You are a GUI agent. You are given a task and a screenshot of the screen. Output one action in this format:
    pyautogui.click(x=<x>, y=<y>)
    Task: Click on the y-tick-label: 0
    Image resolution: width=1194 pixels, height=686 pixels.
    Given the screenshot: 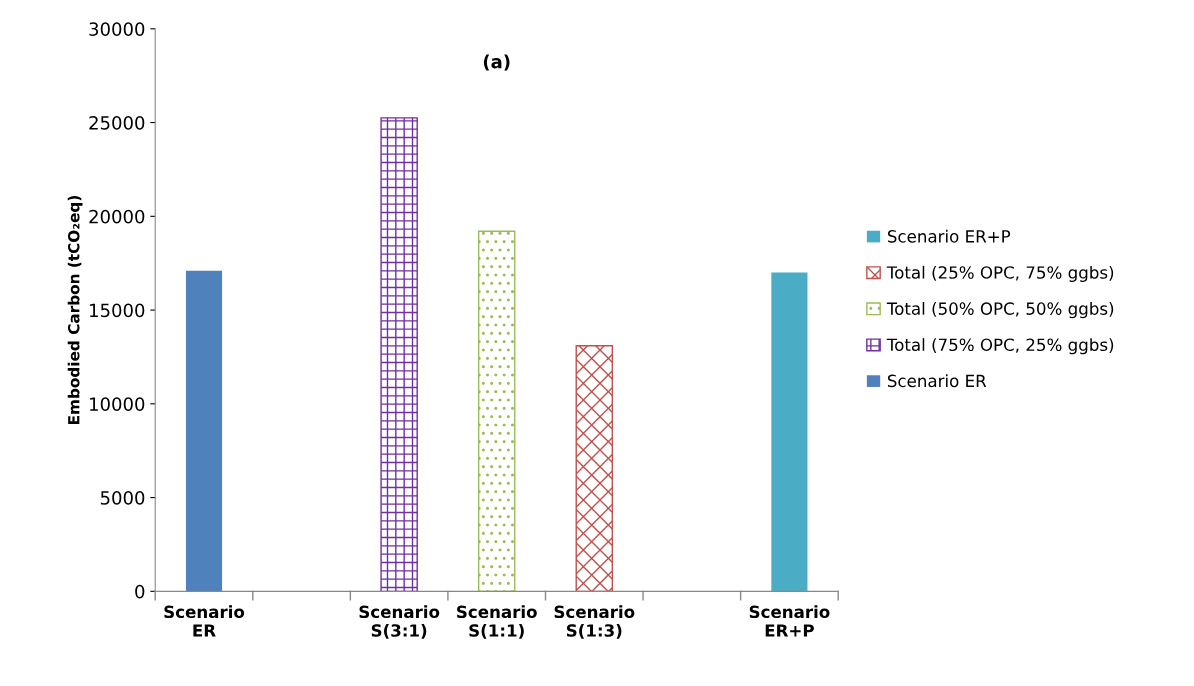 What is the action you would take?
    pyautogui.click(x=140, y=591)
    